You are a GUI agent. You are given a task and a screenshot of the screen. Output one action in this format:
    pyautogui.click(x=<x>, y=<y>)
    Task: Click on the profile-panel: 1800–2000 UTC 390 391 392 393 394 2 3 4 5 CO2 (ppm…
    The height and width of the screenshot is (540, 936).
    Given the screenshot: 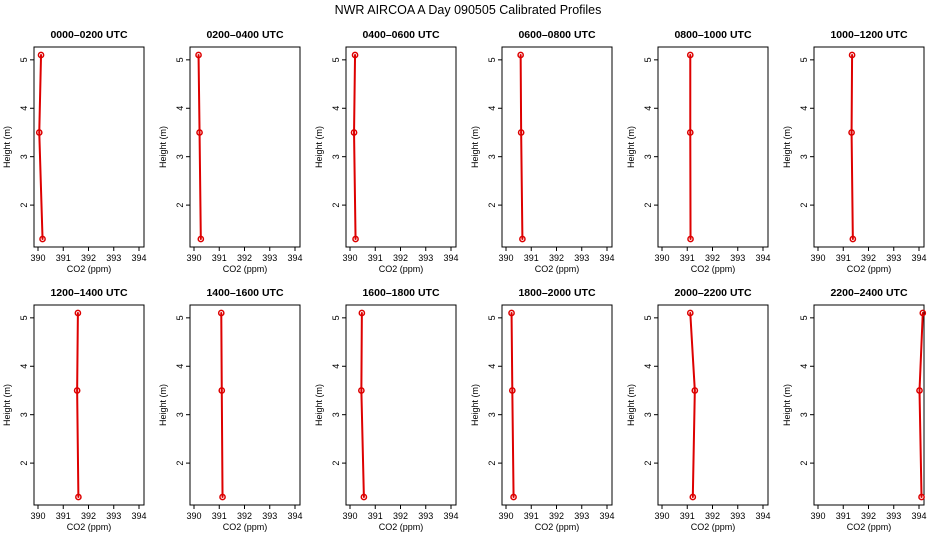 What is the action you would take?
    pyautogui.click(x=542, y=409)
    